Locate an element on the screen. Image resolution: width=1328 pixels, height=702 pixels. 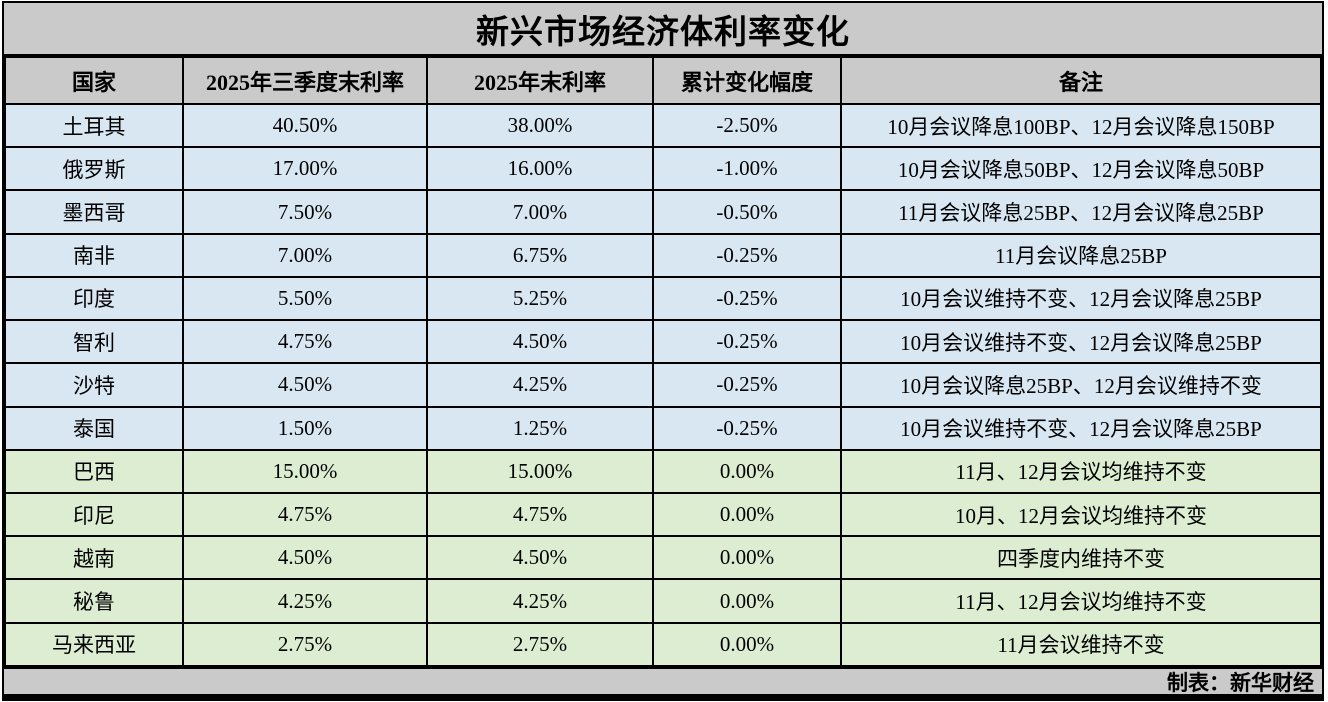
country-cell: 沙特 is located at coordinates (94, 385).